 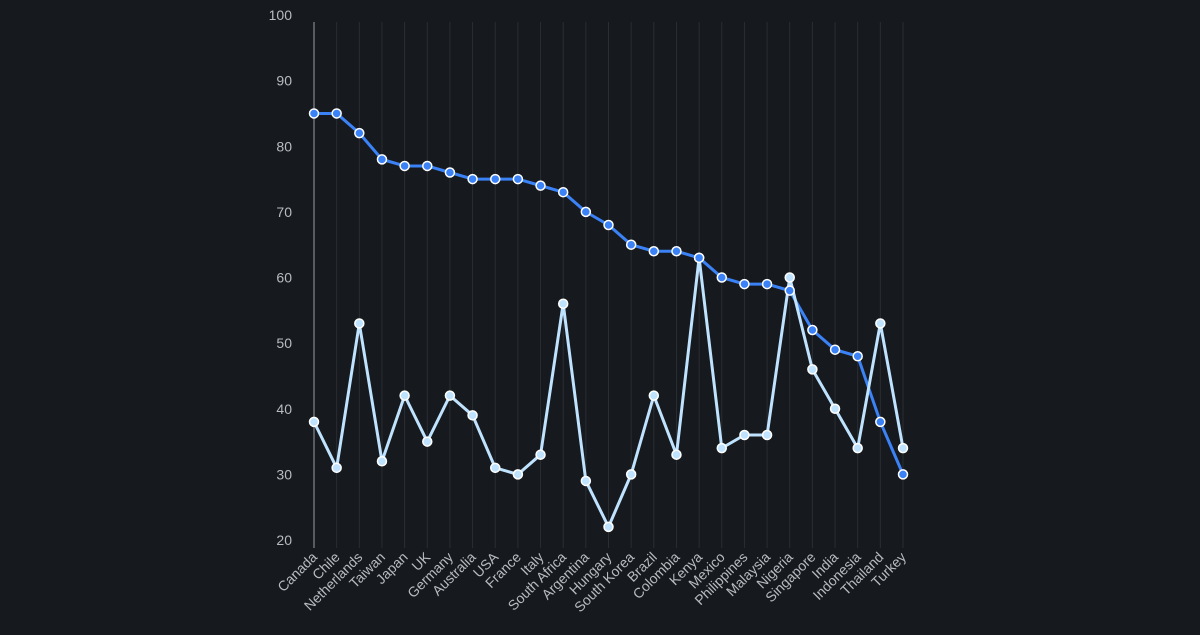 What do you see at coordinates (284, 474) in the screenshot?
I see `y-tick-label: 30` at bounding box center [284, 474].